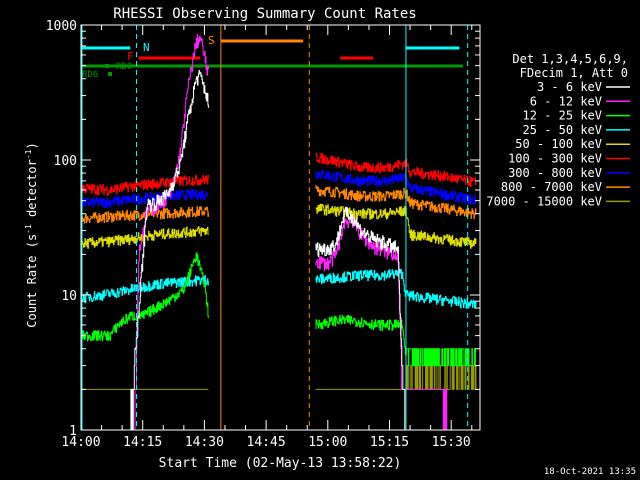  Describe the element at coordinates (145, 185) in the screenshot. I see `series-line-100_300keV-pre` at that location.